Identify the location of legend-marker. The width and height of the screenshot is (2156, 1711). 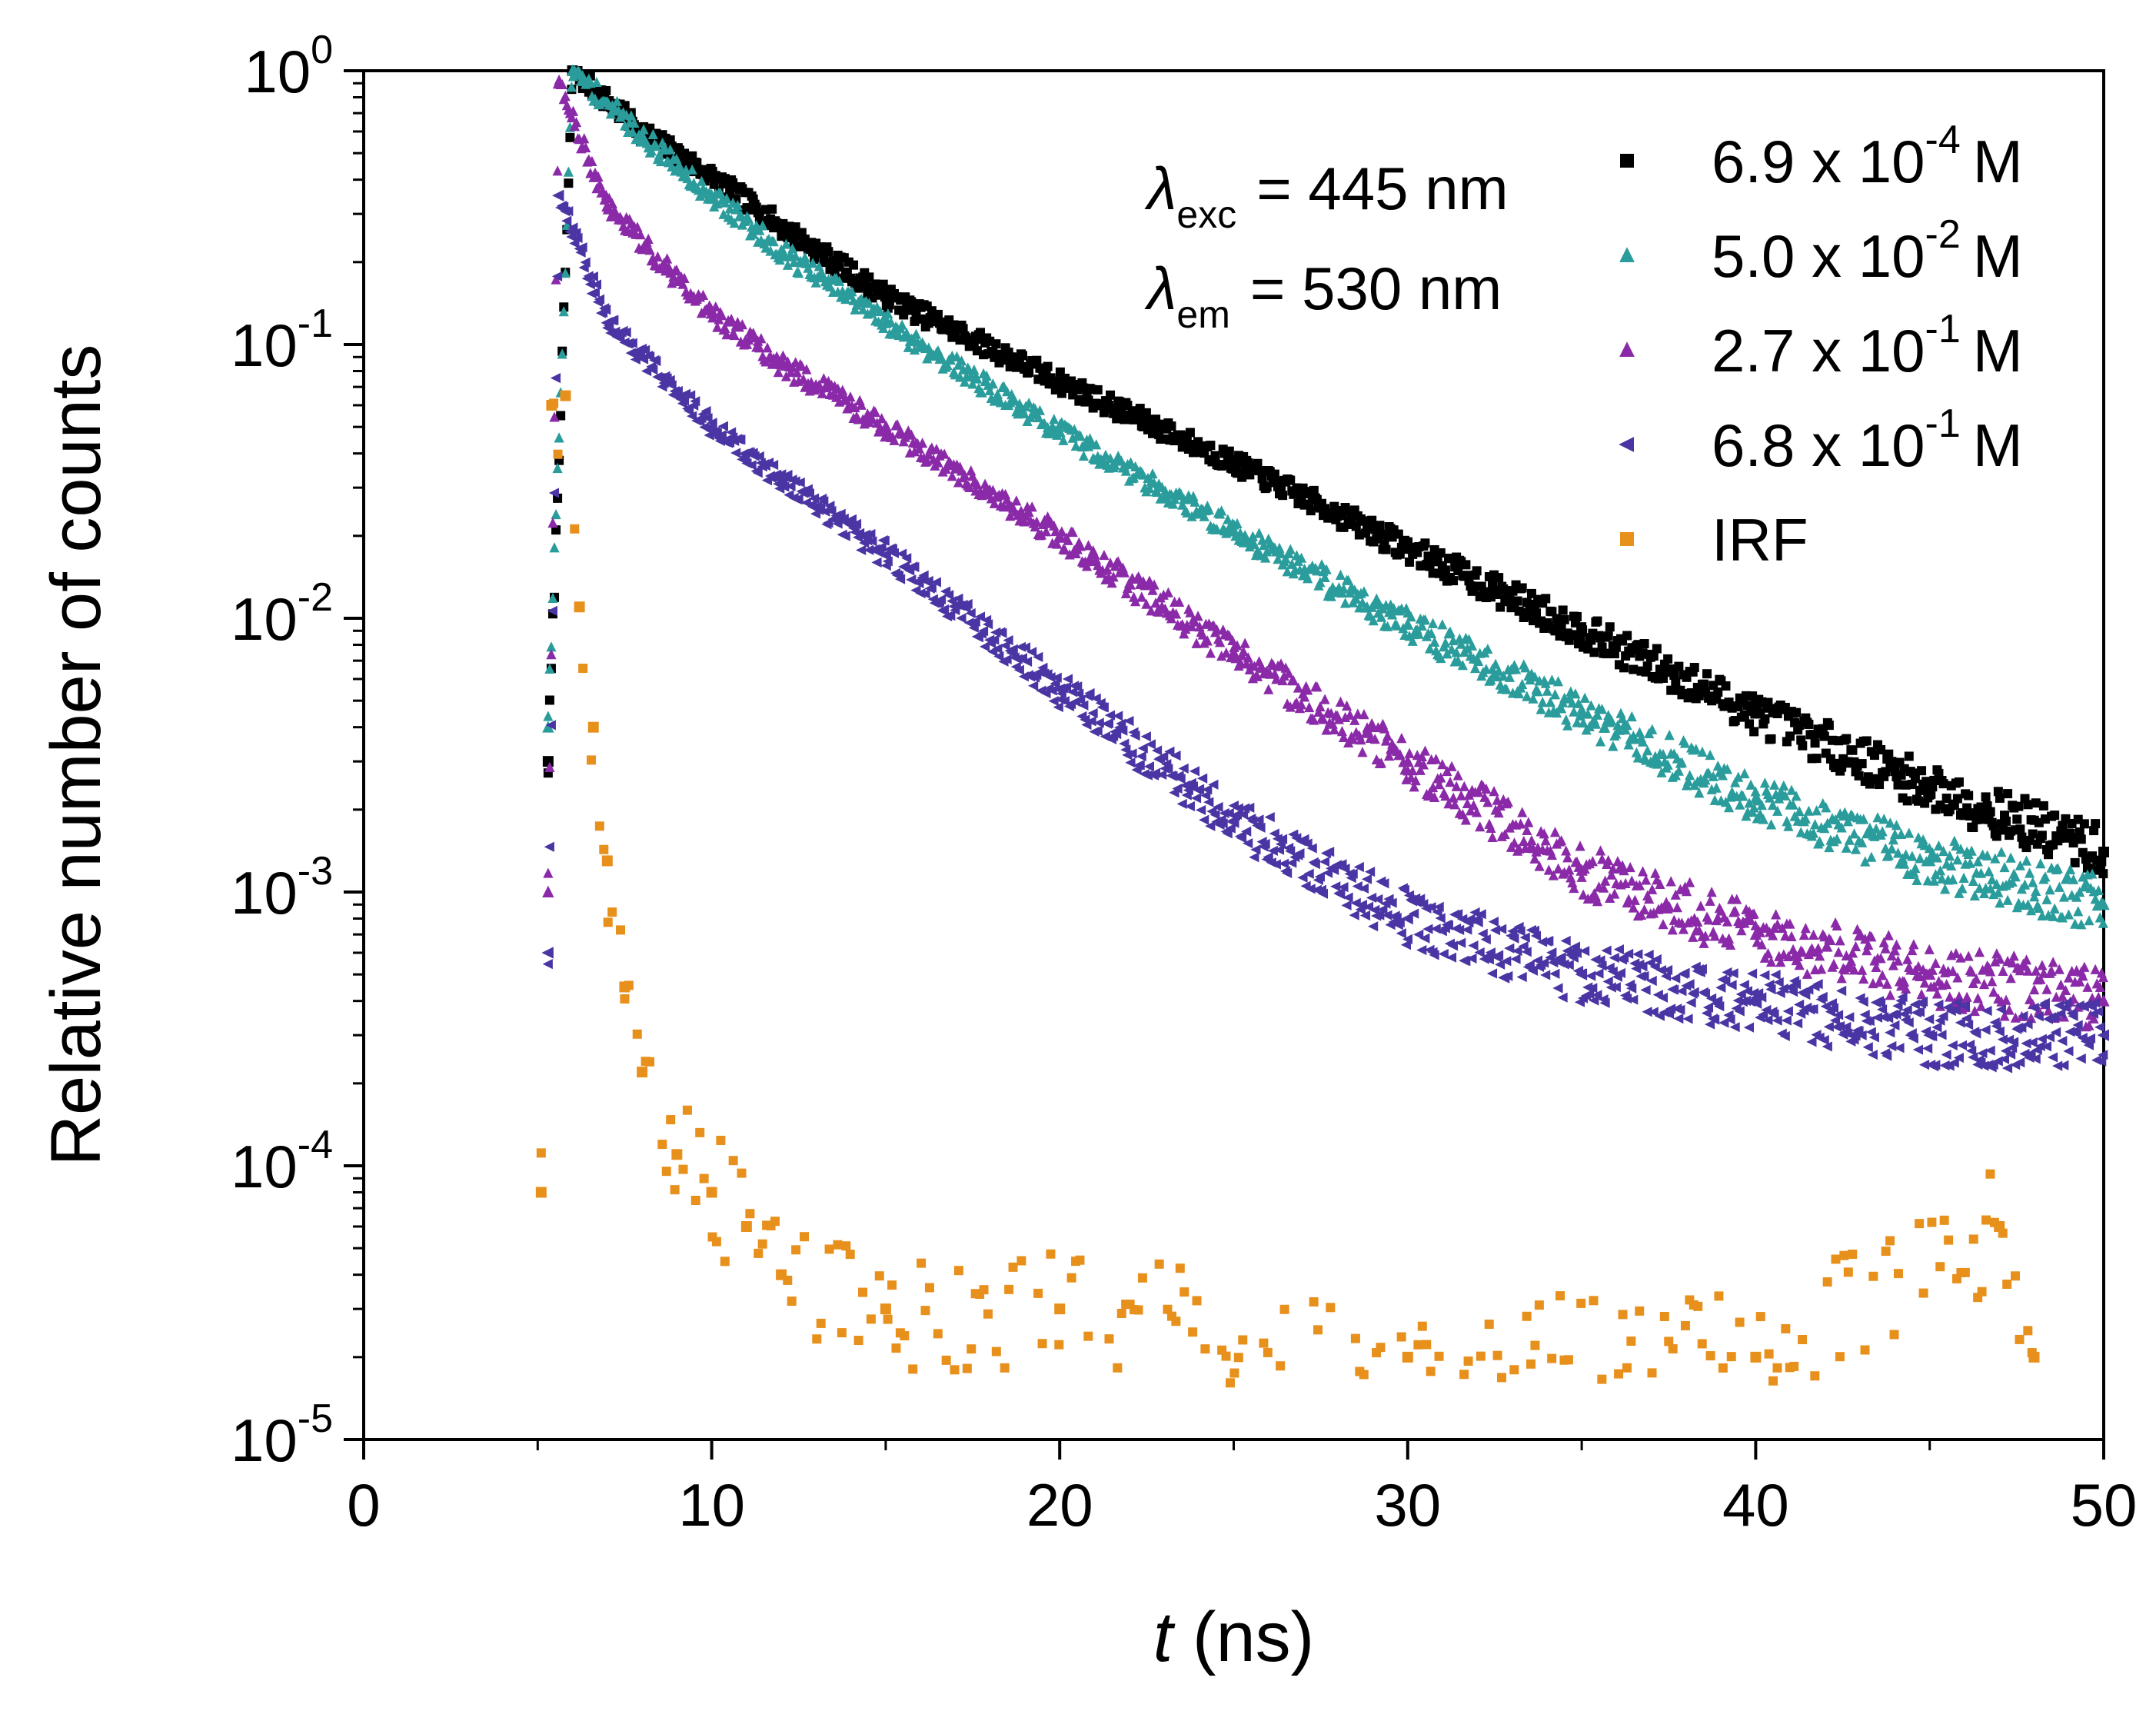
(1627, 539).